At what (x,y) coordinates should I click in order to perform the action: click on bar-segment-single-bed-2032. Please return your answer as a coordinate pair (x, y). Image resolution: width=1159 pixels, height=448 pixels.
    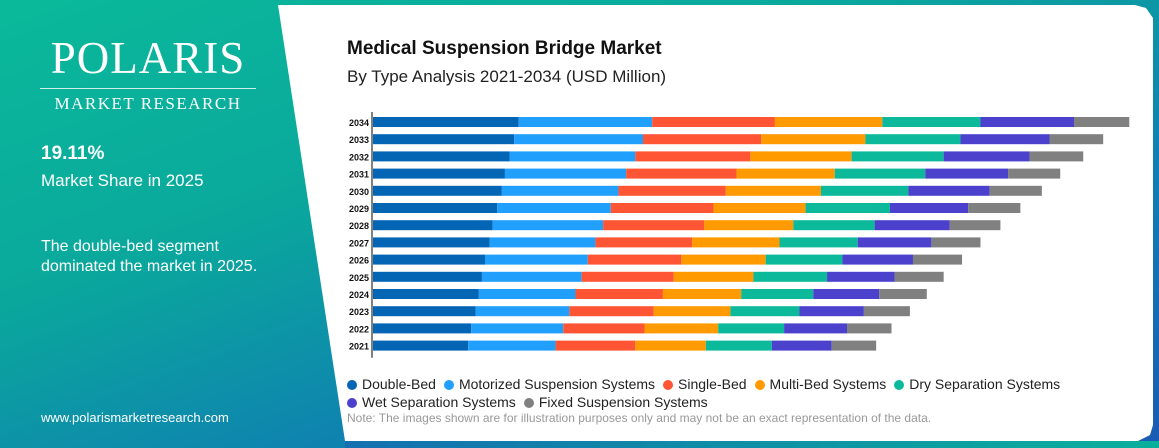
    Looking at the image, I should click on (693, 156).